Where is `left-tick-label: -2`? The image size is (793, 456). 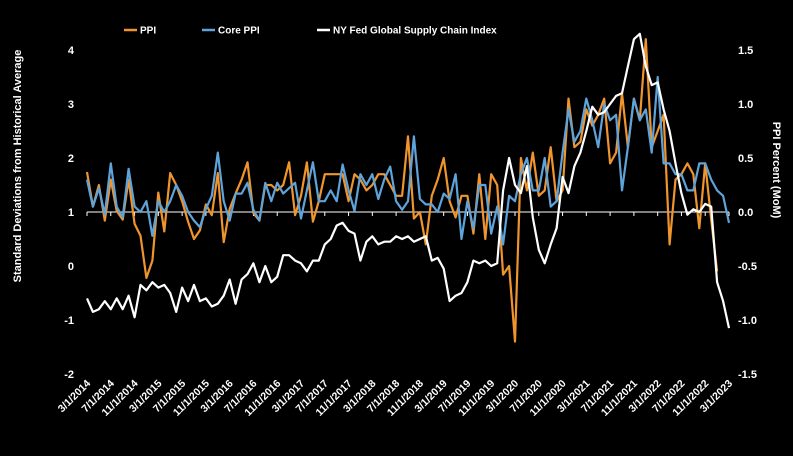 left-tick-label: -2 is located at coordinates (69, 375).